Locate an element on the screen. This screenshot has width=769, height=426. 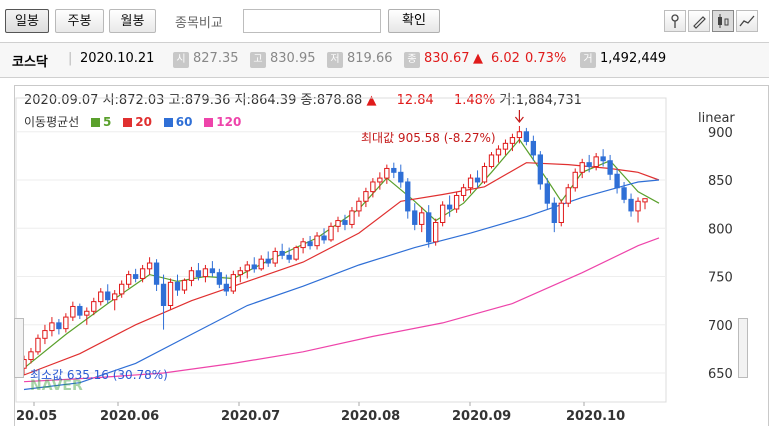
confirm-button: 확인 is located at coordinates (414, 21).